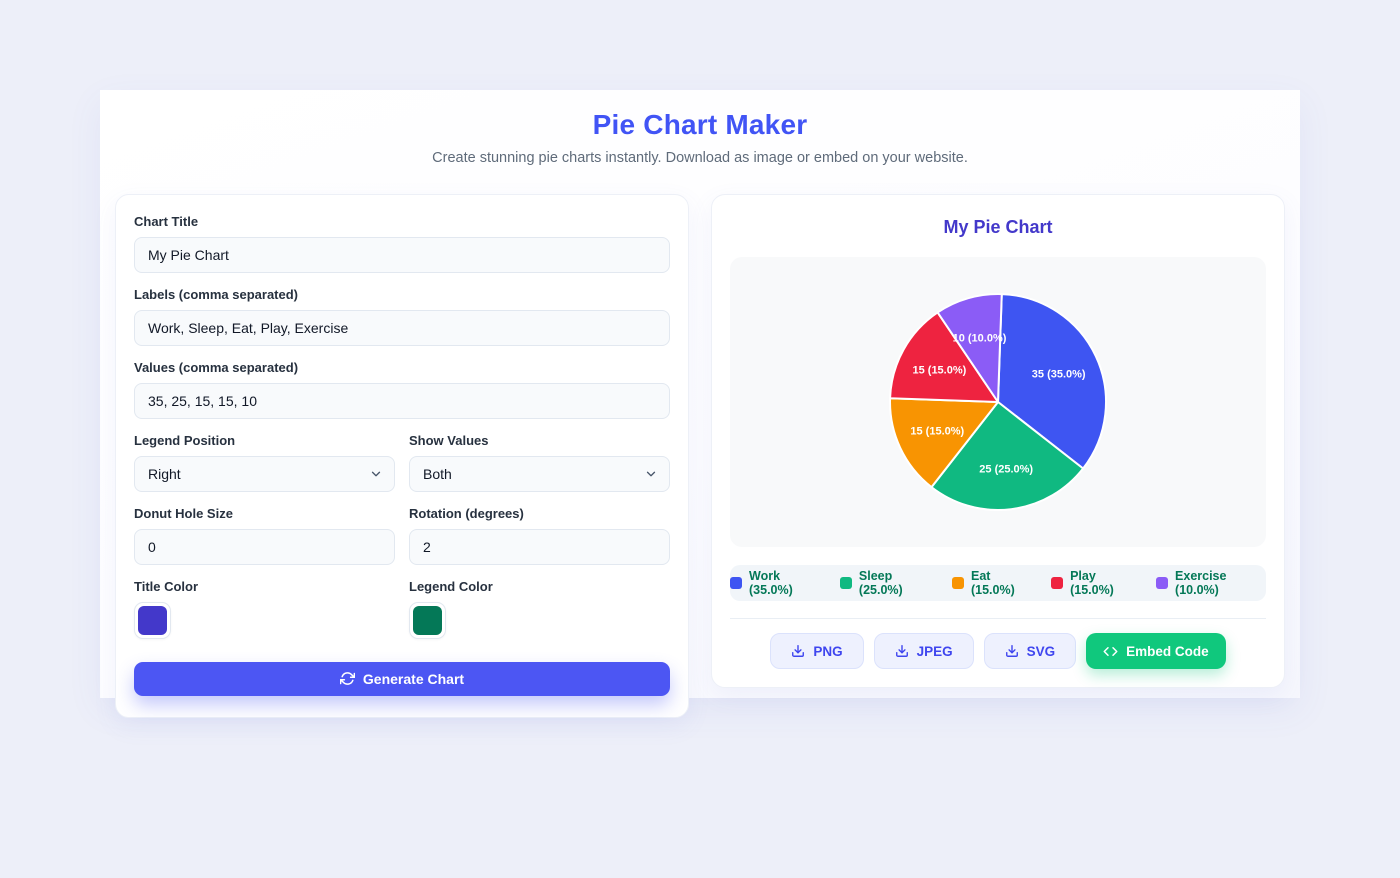 The width and height of the screenshot is (1400, 878). I want to click on title-color-label: Title Color, so click(166, 586).